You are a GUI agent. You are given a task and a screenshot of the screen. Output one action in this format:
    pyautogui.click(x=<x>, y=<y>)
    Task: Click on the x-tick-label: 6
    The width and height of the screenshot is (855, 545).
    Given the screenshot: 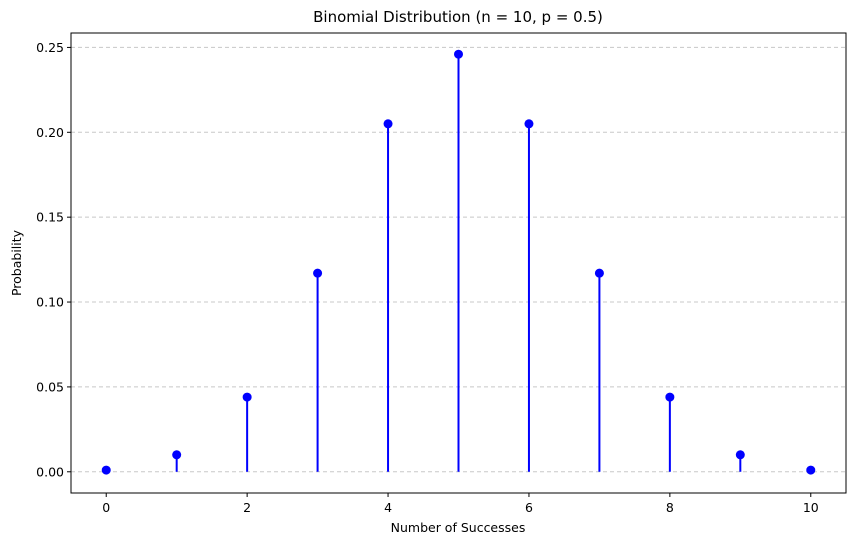 What is the action you would take?
    pyautogui.click(x=529, y=507)
    